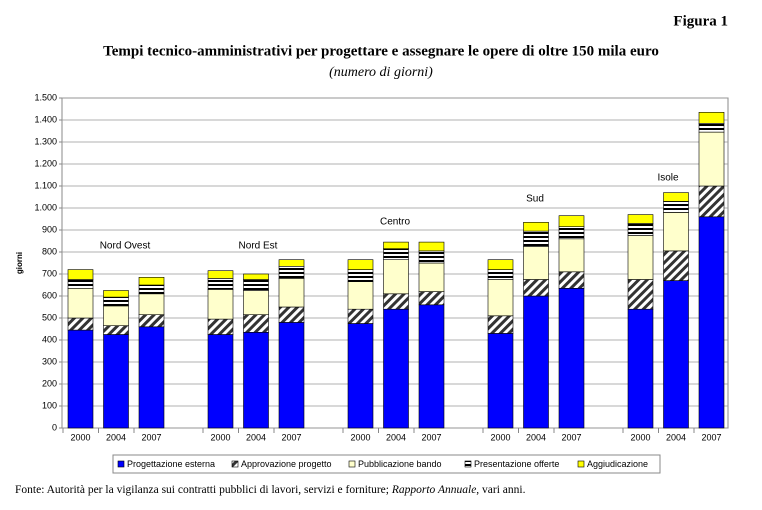 The width and height of the screenshot is (762, 510). Describe the element at coordinates (49, 251) in the screenshot. I see `y-tick-label: 800` at that location.